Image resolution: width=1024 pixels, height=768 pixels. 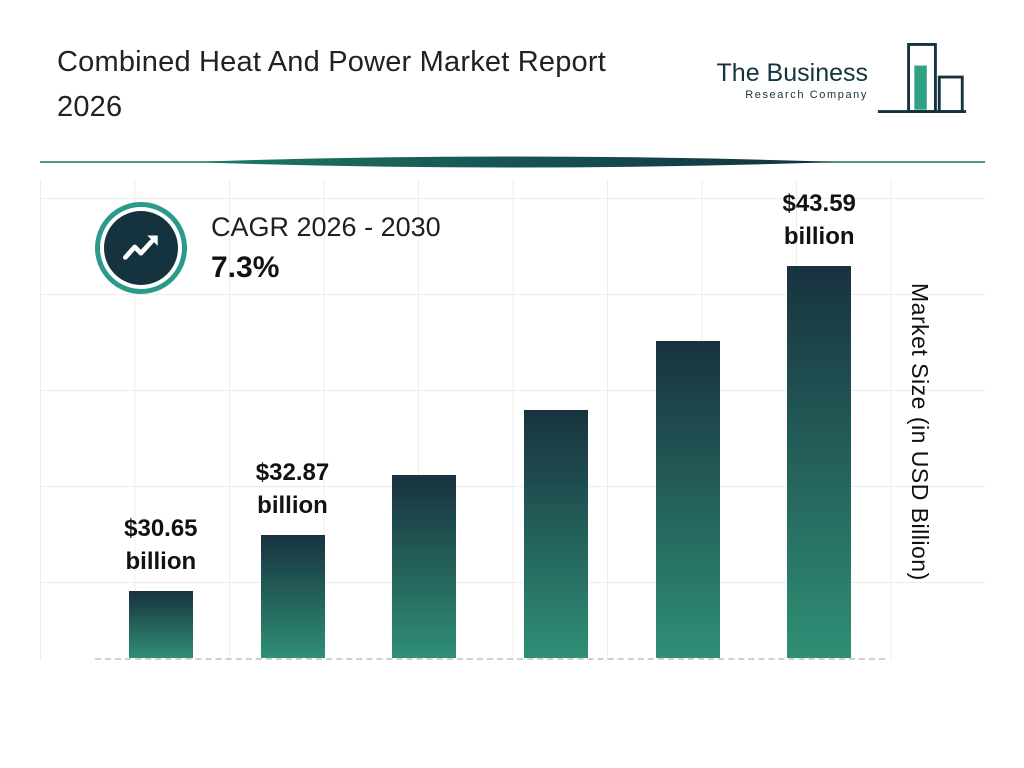 I want to click on brand-subtitle: Research Company, so click(x=806, y=95).